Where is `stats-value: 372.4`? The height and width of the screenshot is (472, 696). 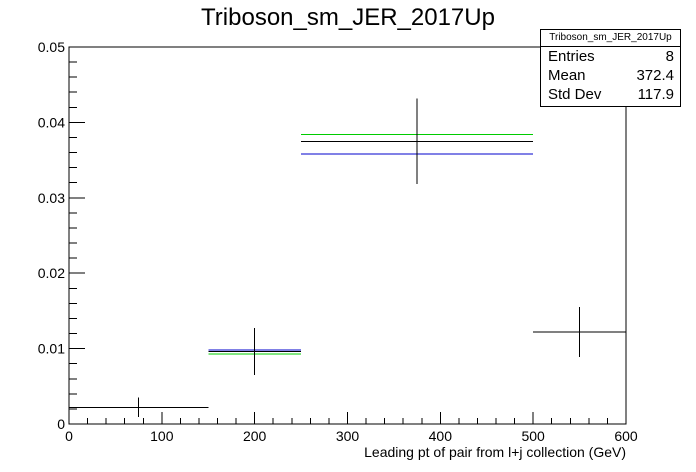 stats-value: 372.4 is located at coordinates (655, 75).